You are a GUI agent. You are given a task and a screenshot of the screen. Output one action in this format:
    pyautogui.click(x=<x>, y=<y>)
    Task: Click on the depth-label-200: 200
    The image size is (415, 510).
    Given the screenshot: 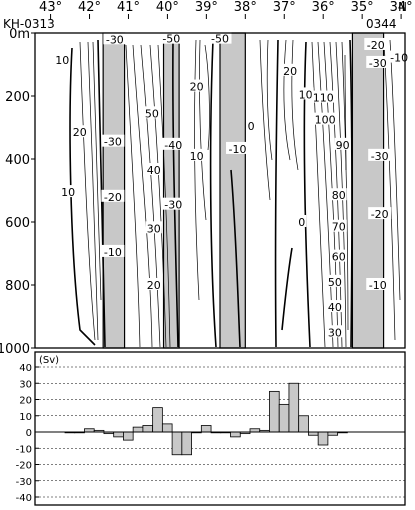 What is the action you would take?
    pyautogui.click(x=17, y=97)
    